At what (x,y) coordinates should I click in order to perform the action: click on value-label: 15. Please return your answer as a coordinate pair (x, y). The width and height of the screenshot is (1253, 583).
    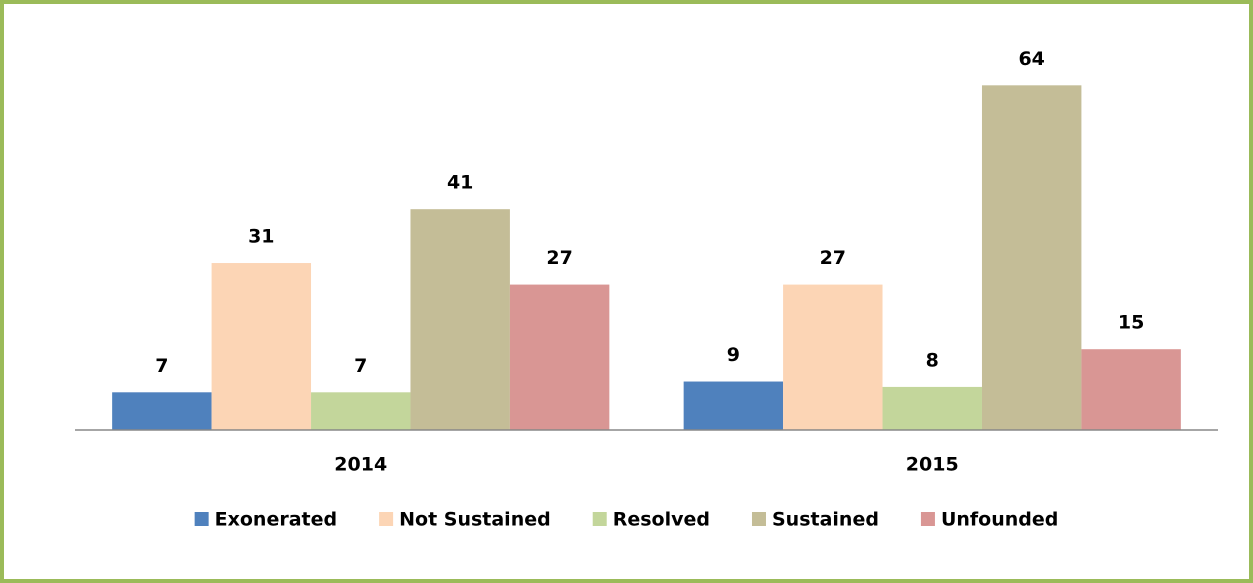
    Looking at the image, I should click on (1131, 323).